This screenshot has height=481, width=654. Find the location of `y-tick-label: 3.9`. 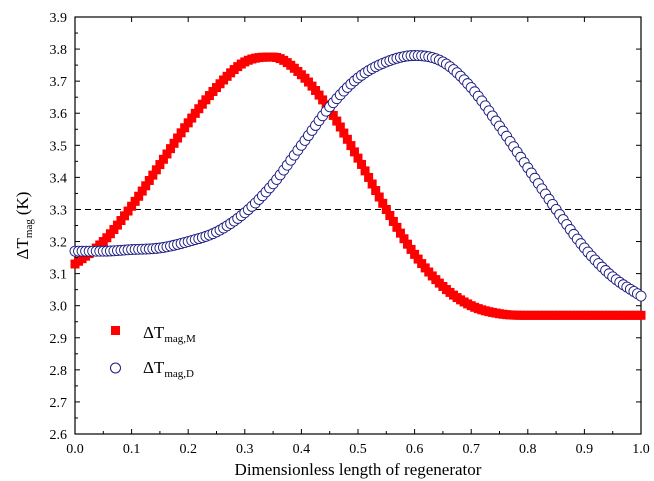

y-tick-label: 3.9 is located at coordinates (59, 18).